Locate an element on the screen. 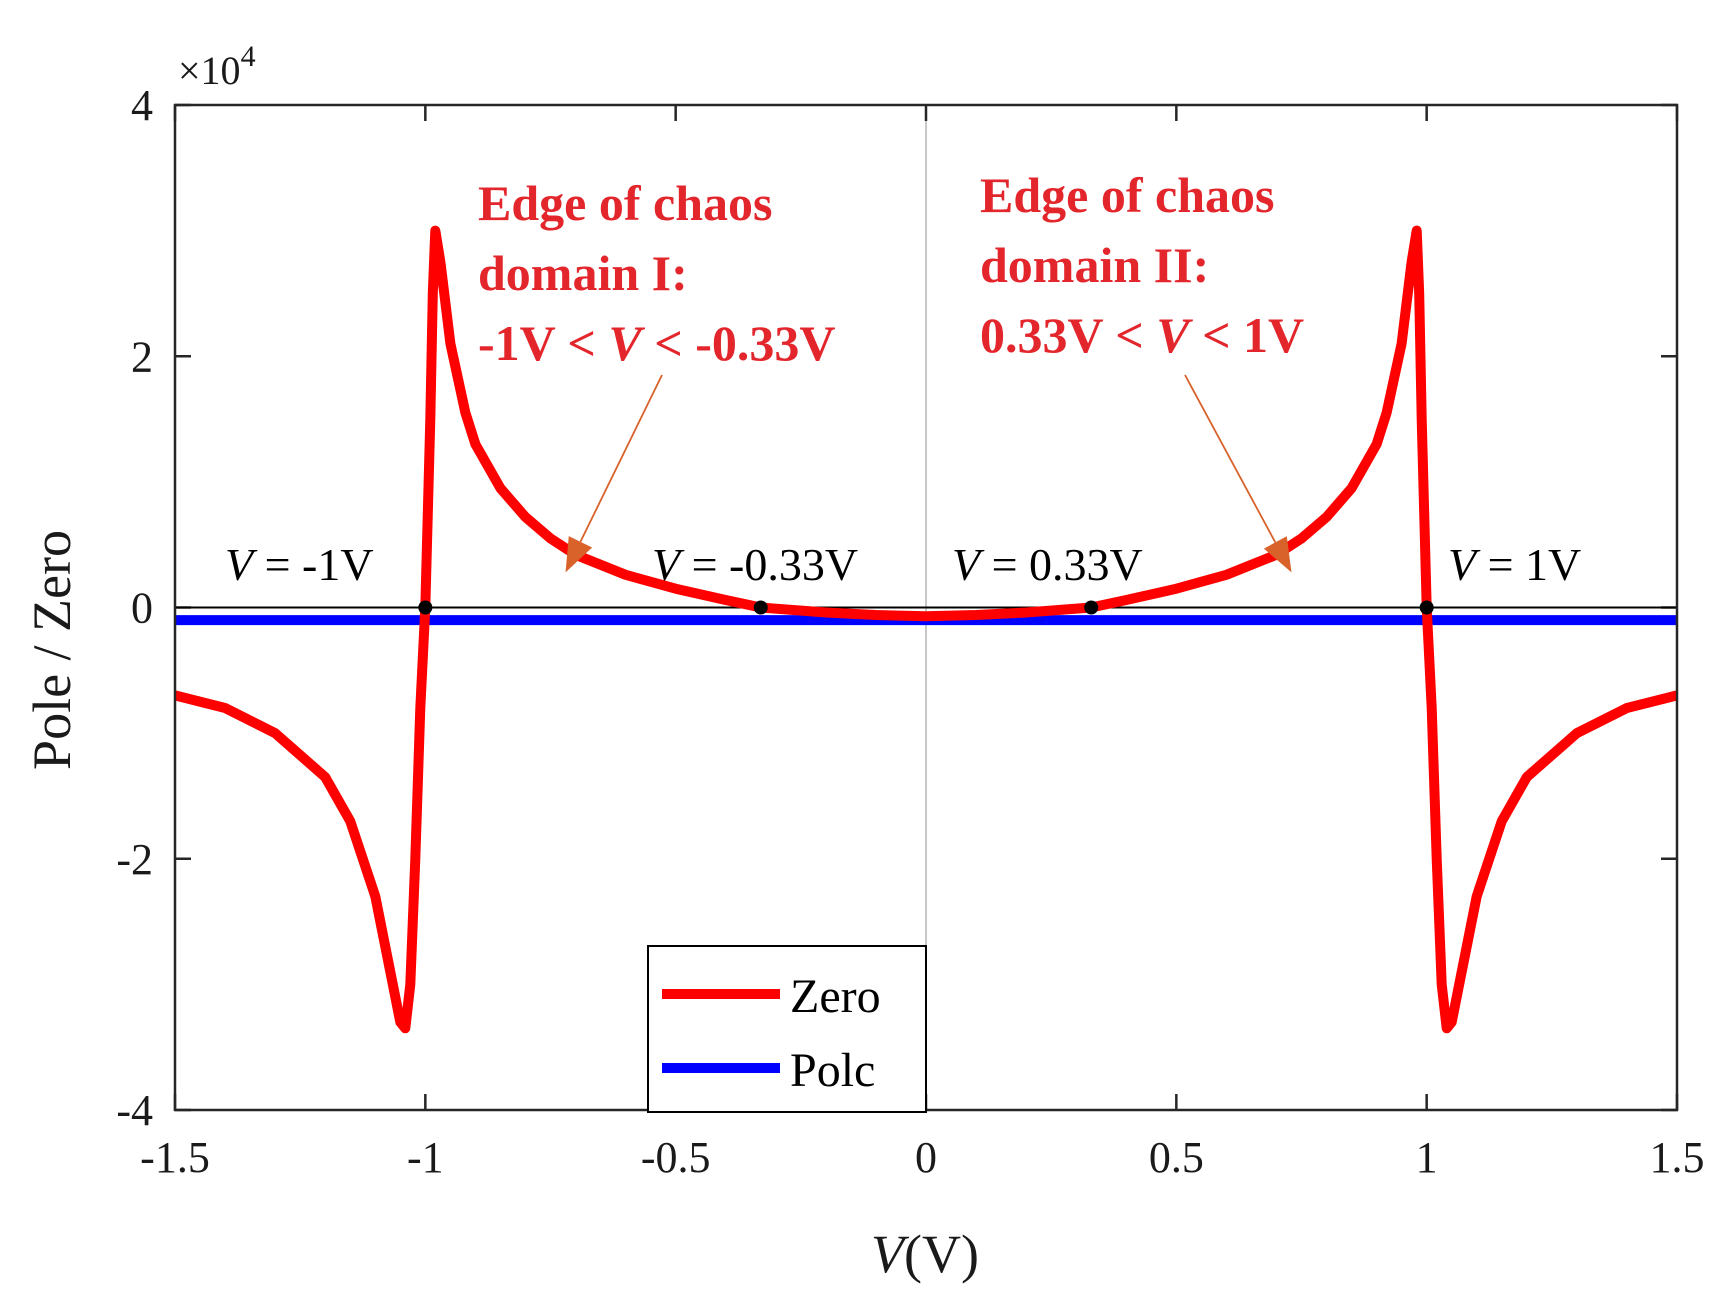 Image resolution: width=1724 pixels, height=1299 pixels. legend: Zero Polc is located at coordinates (787, 1029).